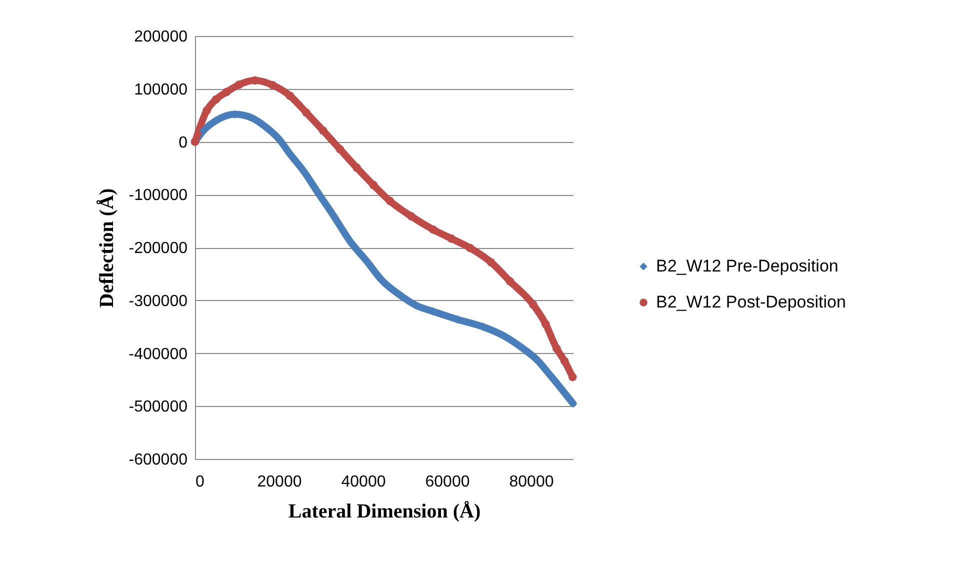 The width and height of the screenshot is (958, 580). Describe the element at coordinates (158, 301) in the screenshot. I see `y-tick-label: -300000` at that location.